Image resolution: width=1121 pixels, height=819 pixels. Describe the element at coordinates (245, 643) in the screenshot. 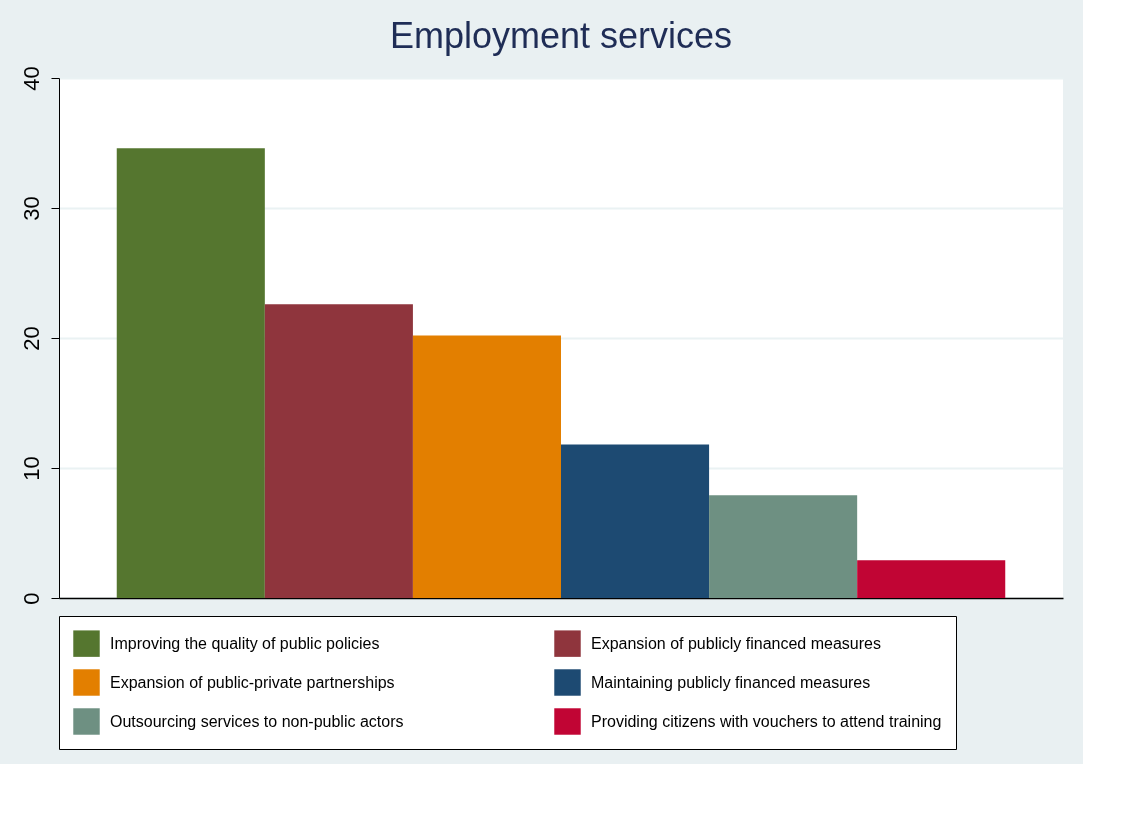

I see `legend-label: Improving the quality of public policies` at that location.